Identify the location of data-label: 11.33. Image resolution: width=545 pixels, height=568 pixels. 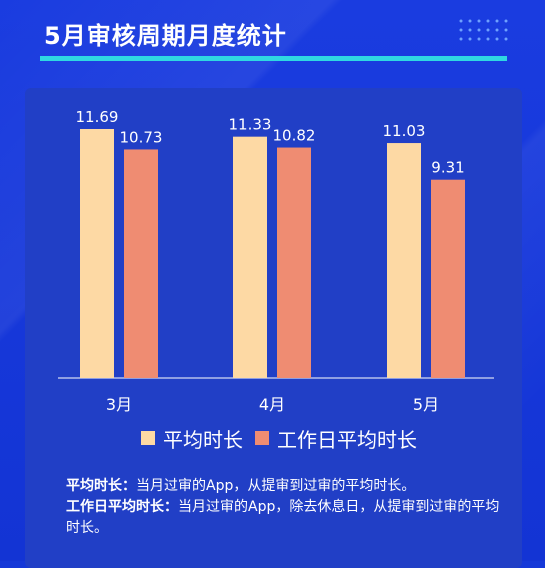
(250, 125).